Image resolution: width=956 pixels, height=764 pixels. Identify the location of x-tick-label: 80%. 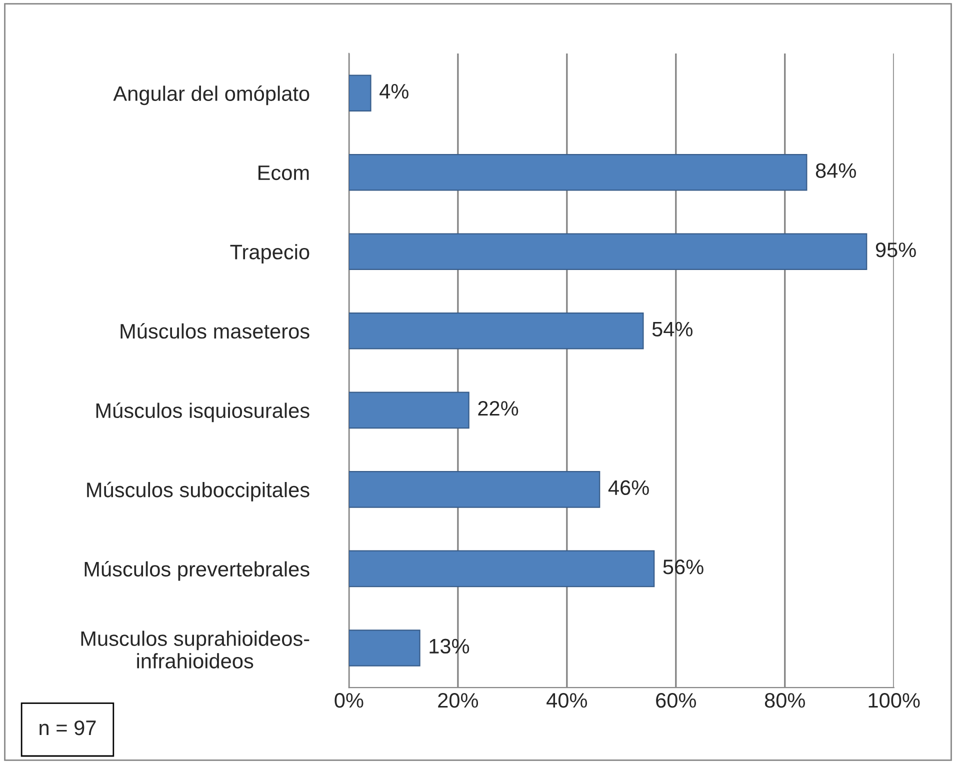
(784, 700).